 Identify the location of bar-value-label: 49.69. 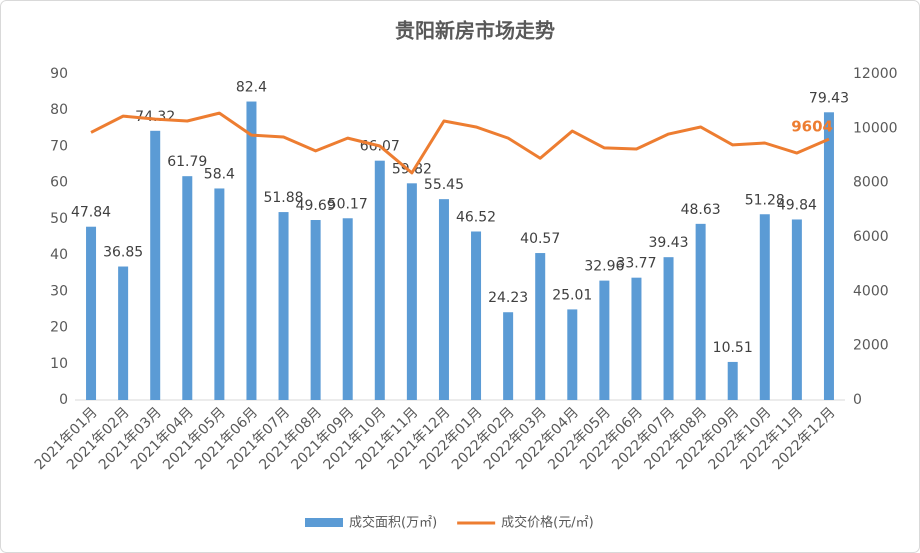
(316, 206).